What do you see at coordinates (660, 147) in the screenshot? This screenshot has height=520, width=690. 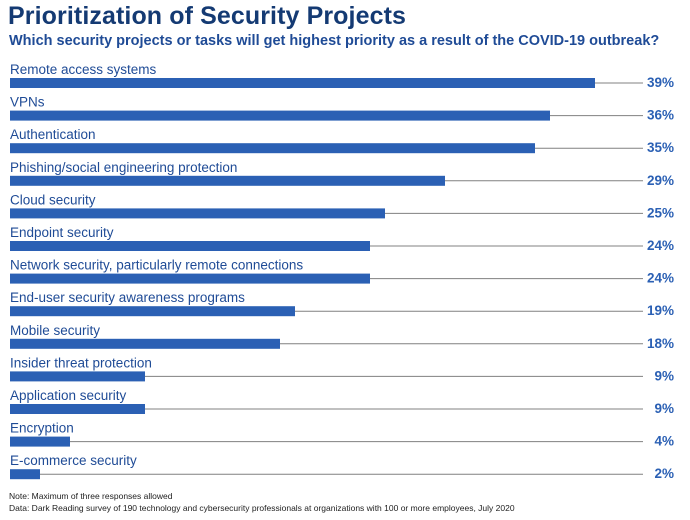 I see `value-label: 35%` at bounding box center [660, 147].